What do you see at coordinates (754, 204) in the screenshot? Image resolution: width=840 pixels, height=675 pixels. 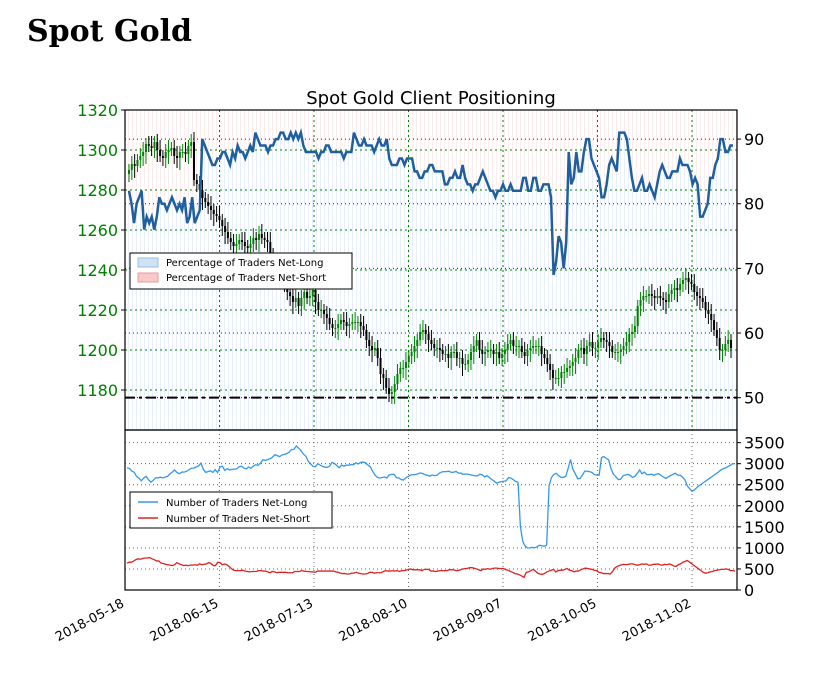 I see `right-tick-label: 80` at bounding box center [754, 204].